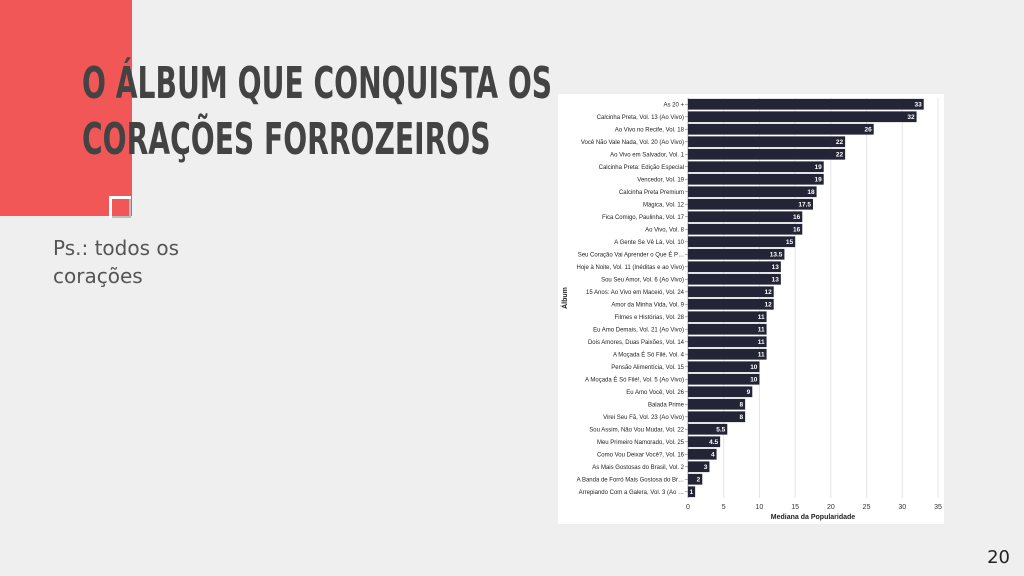 Image resolution: width=1024 pixels, height=576 pixels. Describe the element at coordinates (116, 262) in the screenshot. I see `slide-subtitle: Ps.: todos os corações` at that location.